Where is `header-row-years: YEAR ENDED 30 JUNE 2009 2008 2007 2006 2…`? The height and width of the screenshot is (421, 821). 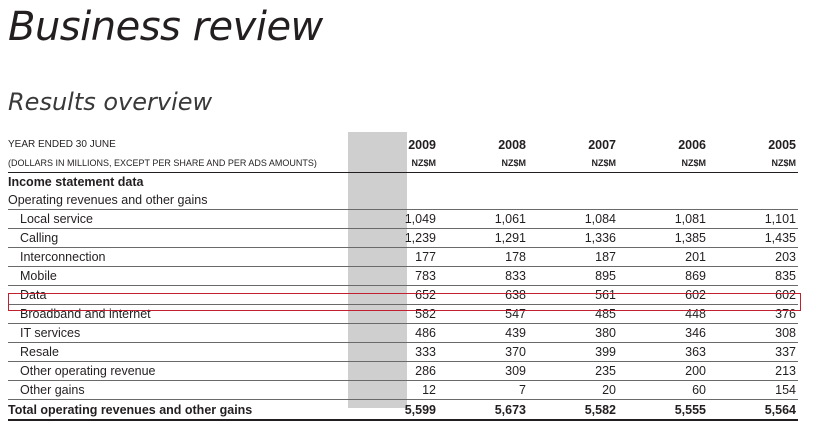 header-row-years: YEAR ENDED 30 JUNE 2009 2008 2007 2006 2… is located at coordinates (403, 145).